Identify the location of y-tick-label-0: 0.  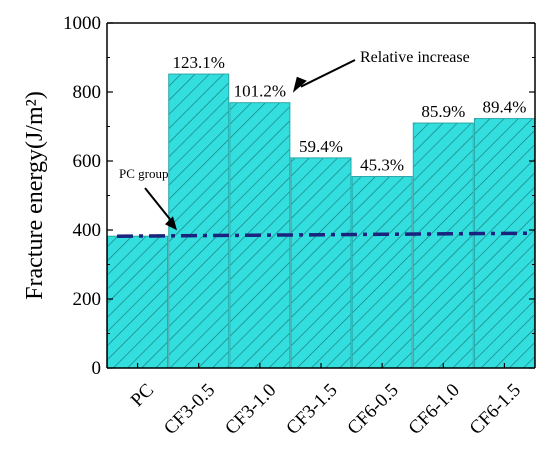
(97, 368).